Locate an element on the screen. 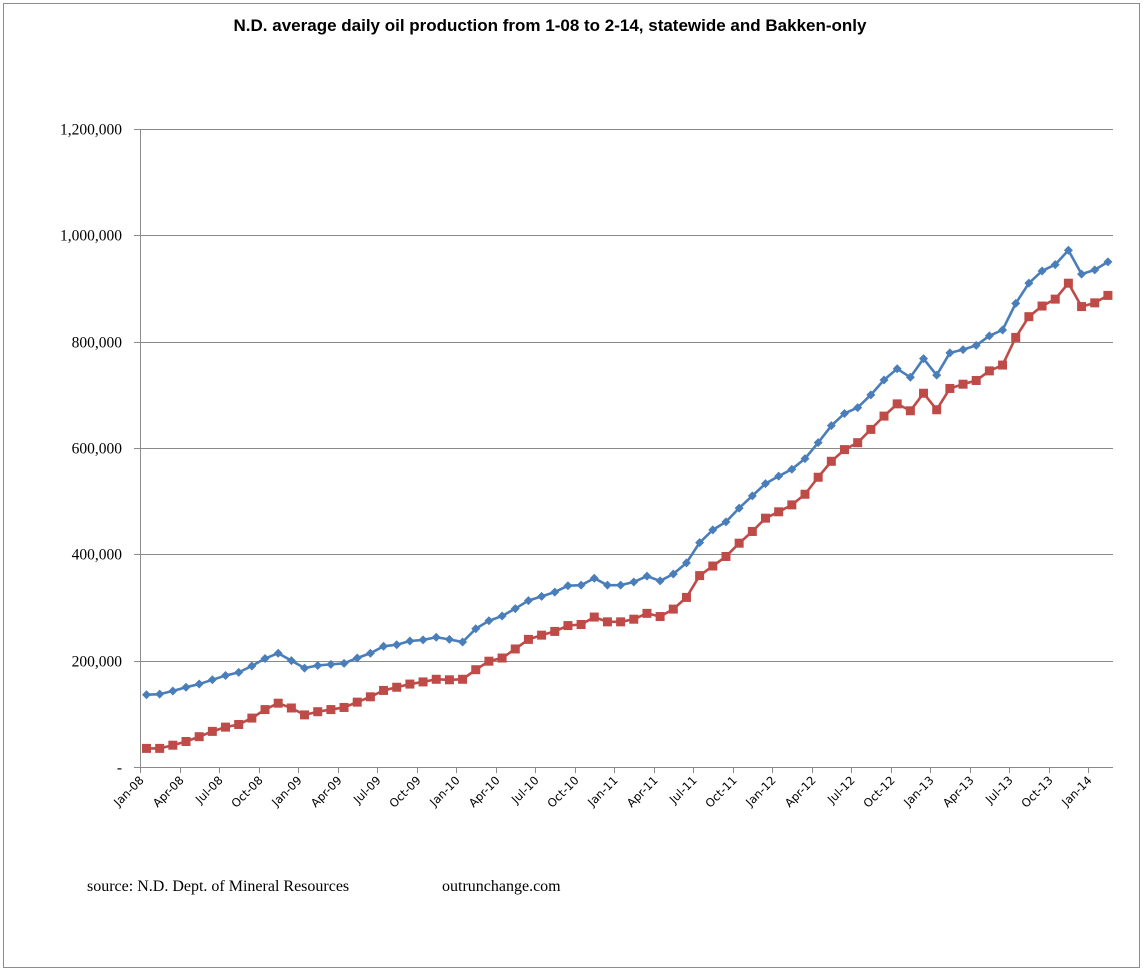  x-tick-label: Jul-12 is located at coordinates (841, 790).